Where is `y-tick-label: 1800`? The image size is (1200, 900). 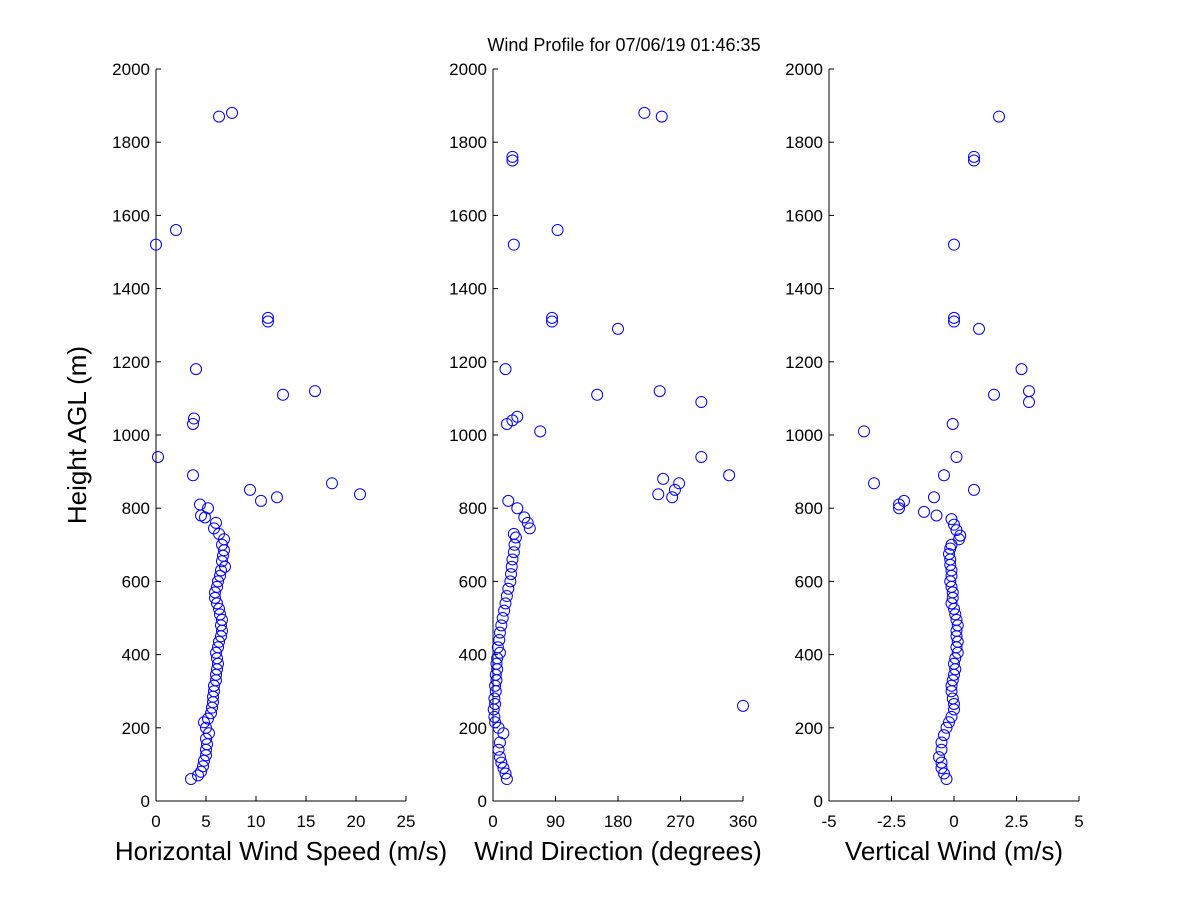
y-tick-label: 1800 is located at coordinates (468, 142).